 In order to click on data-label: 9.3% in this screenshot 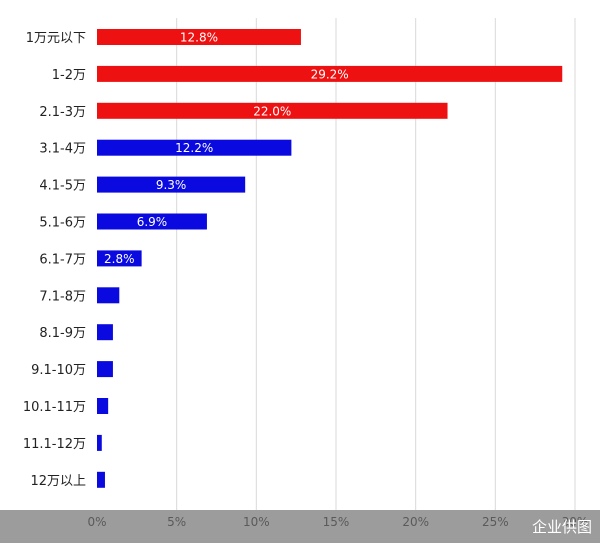, I will do `click(171, 185)`.